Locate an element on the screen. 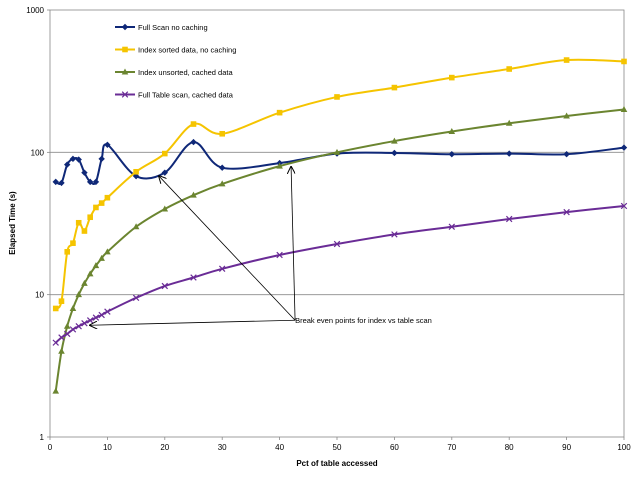 Image resolution: width=638 pixels, height=478 pixels. y-axis-title: Elapsed Time (s) is located at coordinates (12, 223).